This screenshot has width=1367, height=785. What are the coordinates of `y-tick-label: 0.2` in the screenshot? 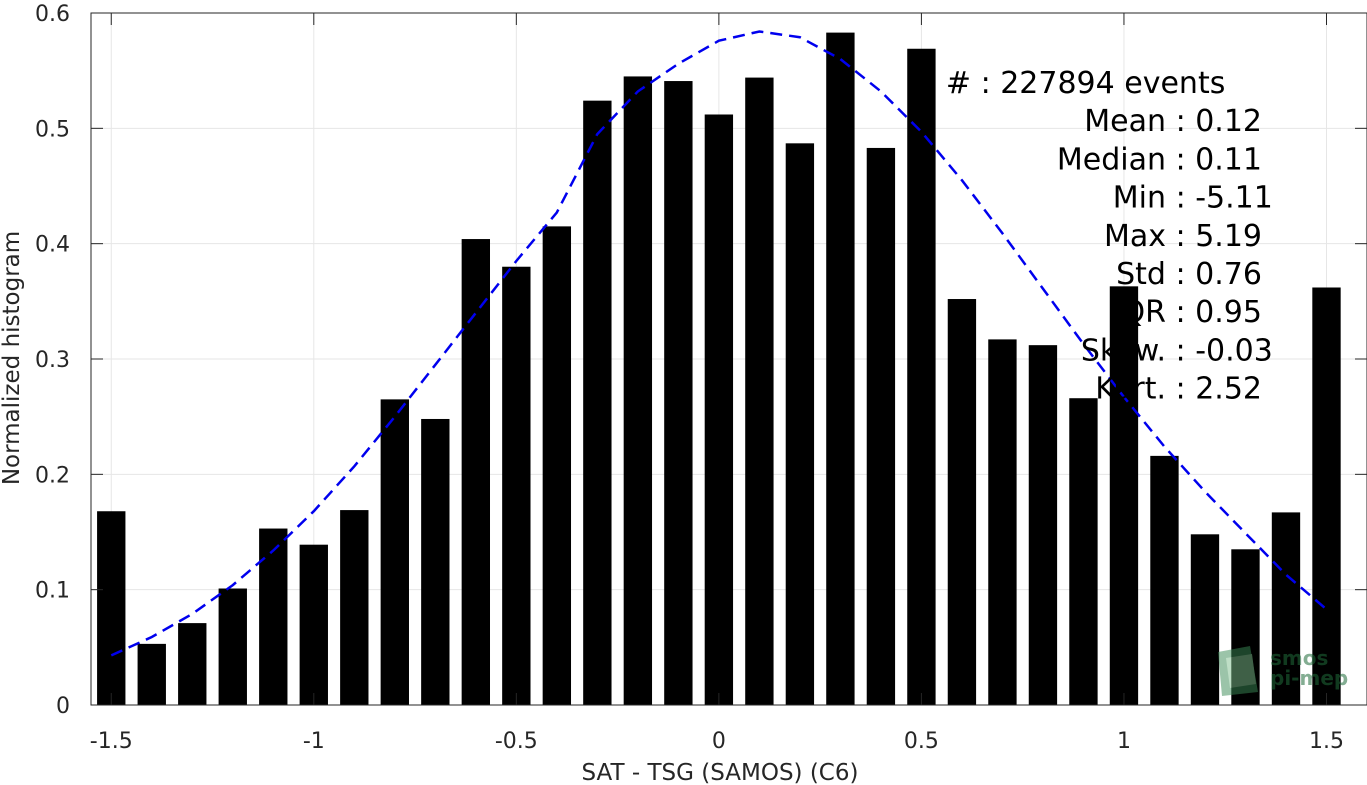 It's located at (52, 475).